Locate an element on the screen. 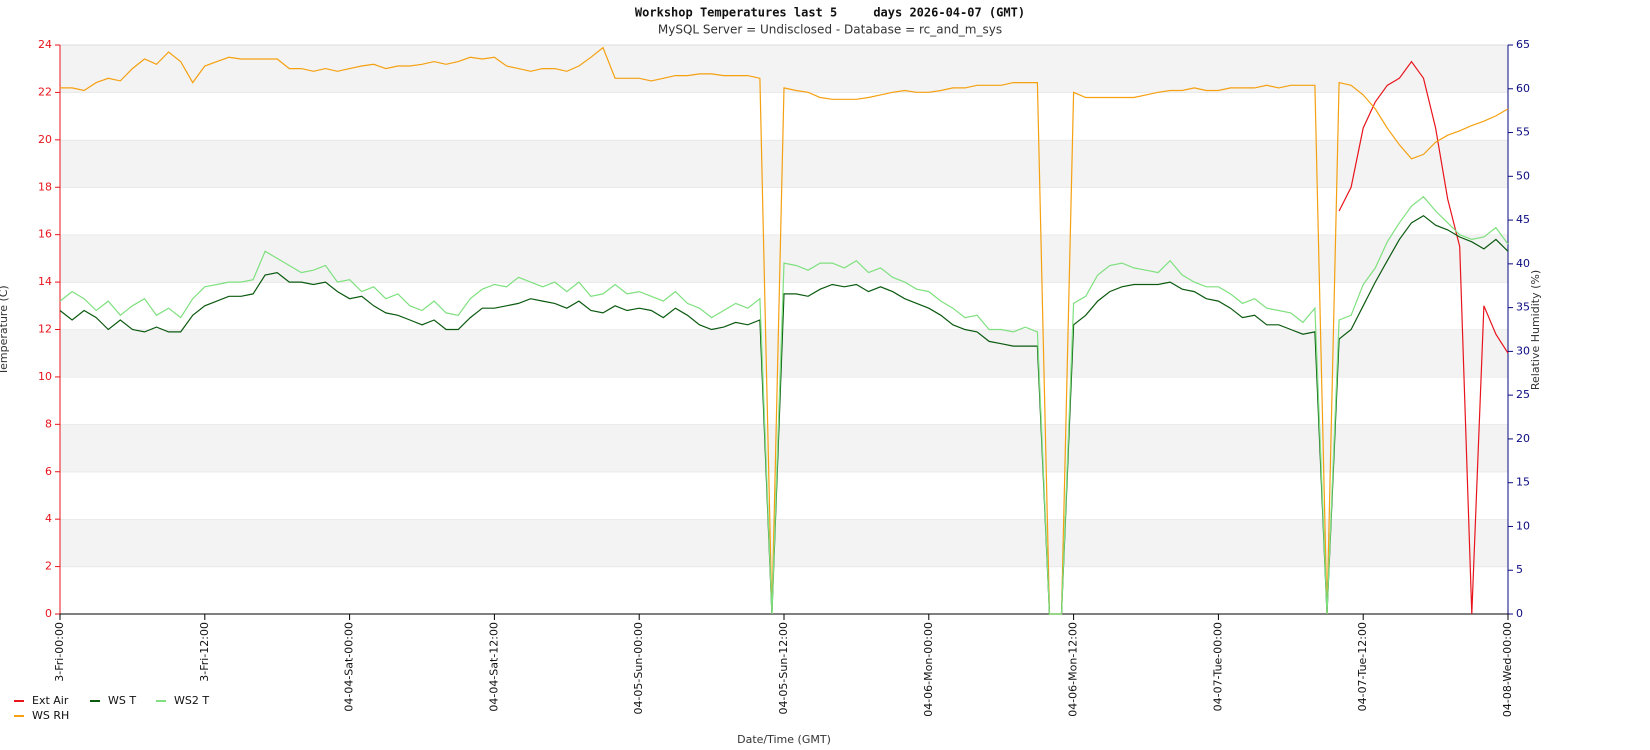 This screenshot has height=750, width=1650. y-axis-title: Temperature (C) is located at coordinates (5, 330).